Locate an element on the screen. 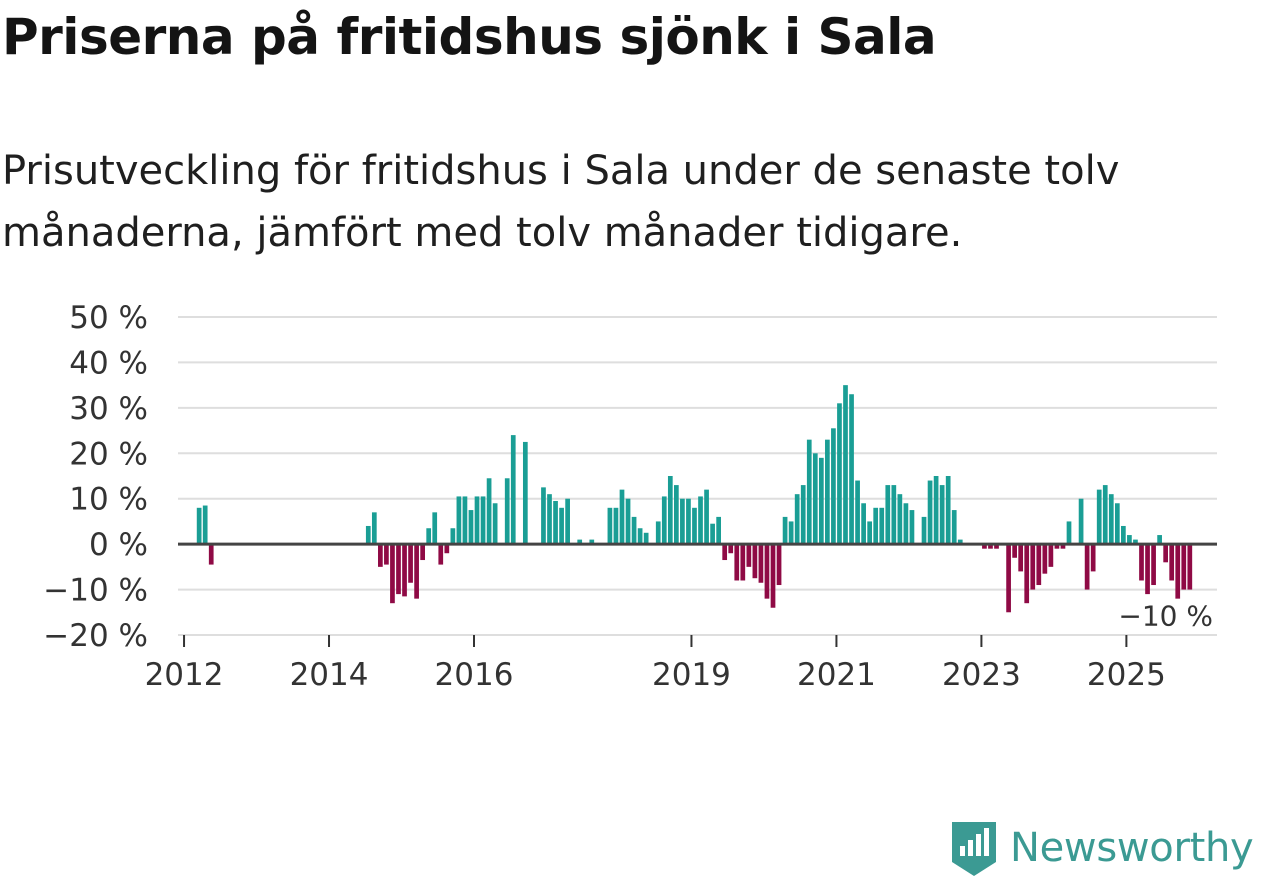  newsworthy-logo-icon is located at coordinates (974, 849).